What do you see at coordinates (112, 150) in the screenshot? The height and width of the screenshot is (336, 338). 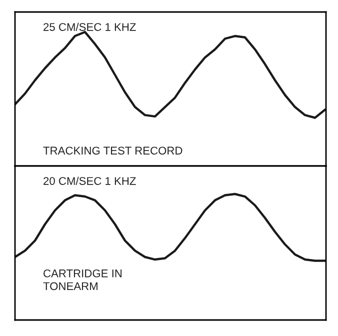 I see `annotation: TRACKING TEST RECORD` at bounding box center [112, 150].